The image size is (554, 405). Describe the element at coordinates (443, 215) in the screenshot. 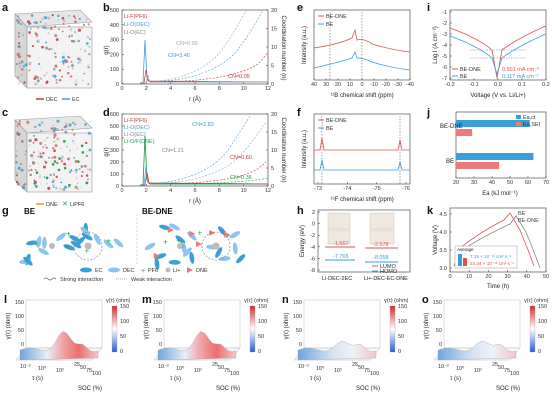

I see `k-ytick: 4.5` at that location.